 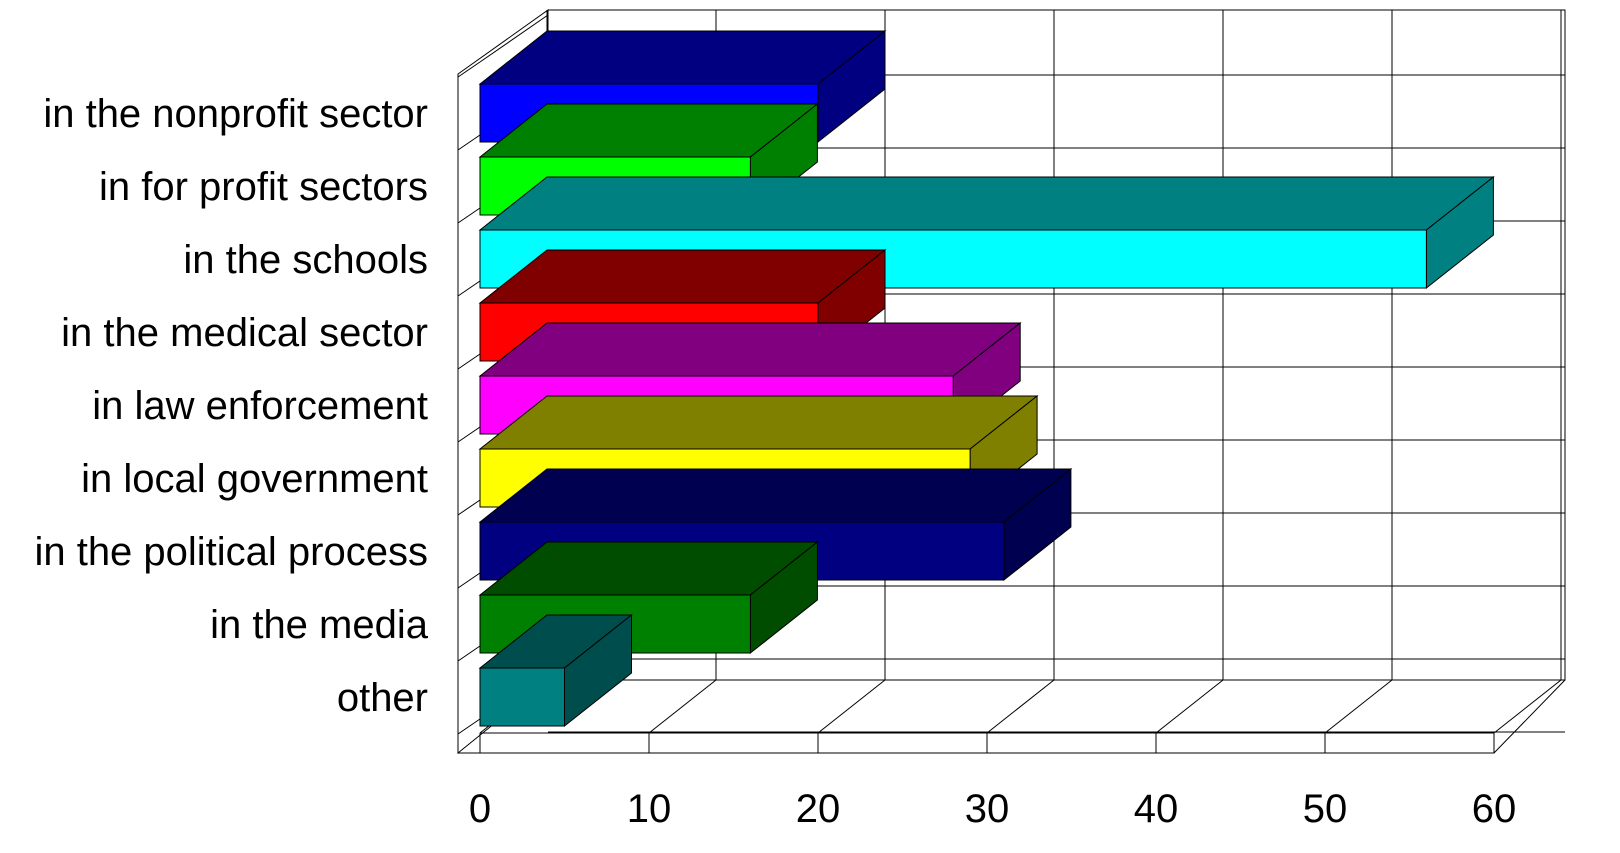 I want to click on category-label: in the media, so click(x=319, y=625).